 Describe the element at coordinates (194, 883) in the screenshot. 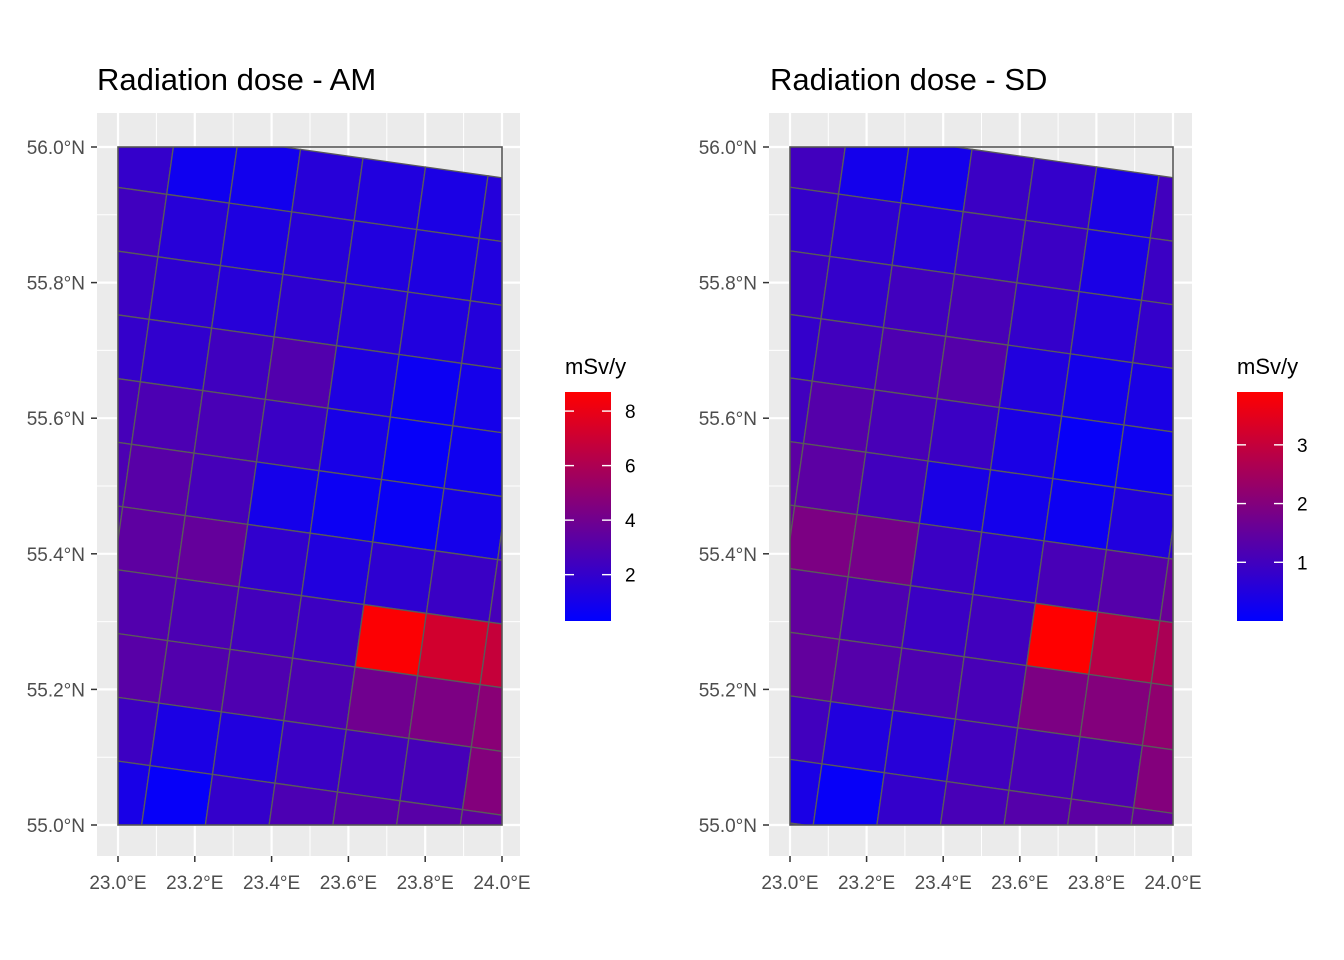

I see `x-tick-label: 23.2°E` at that location.